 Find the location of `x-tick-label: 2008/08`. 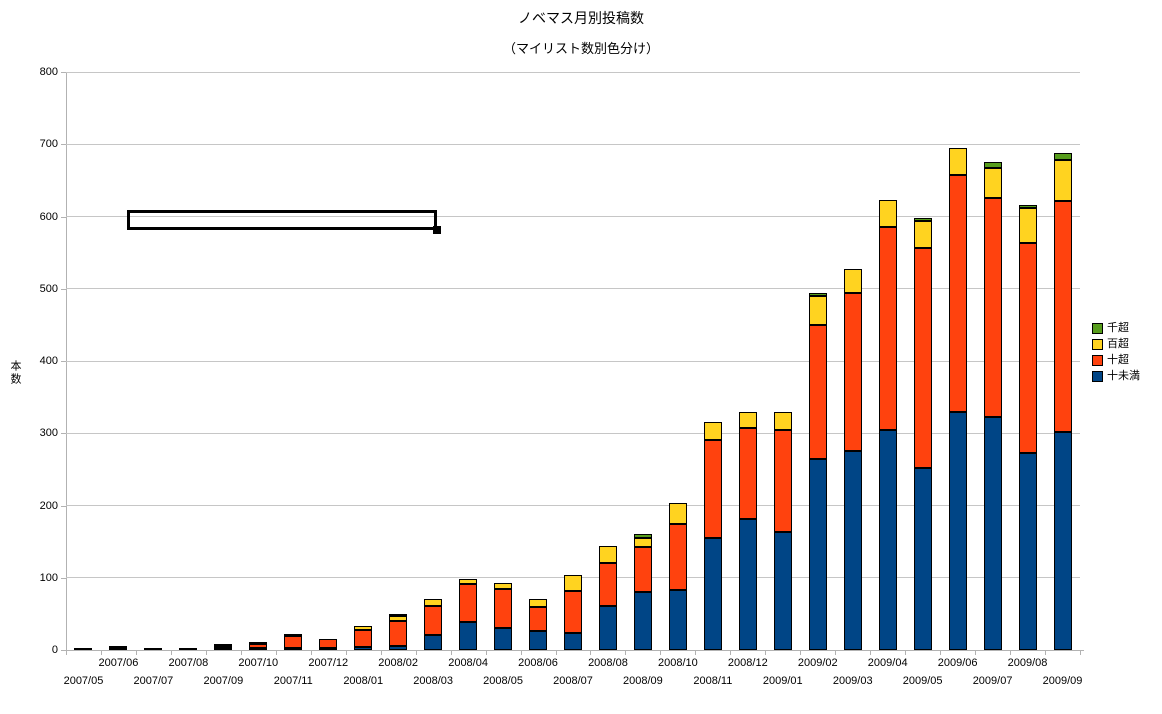

x-tick-label: 2008/08 is located at coordinates (608, 663).